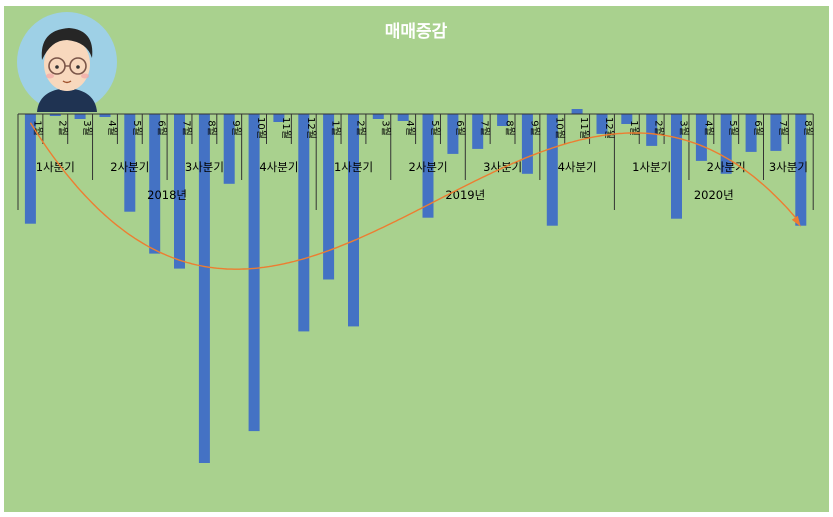  I want to click on year-tick-label: 2019년, so click(465, 195).